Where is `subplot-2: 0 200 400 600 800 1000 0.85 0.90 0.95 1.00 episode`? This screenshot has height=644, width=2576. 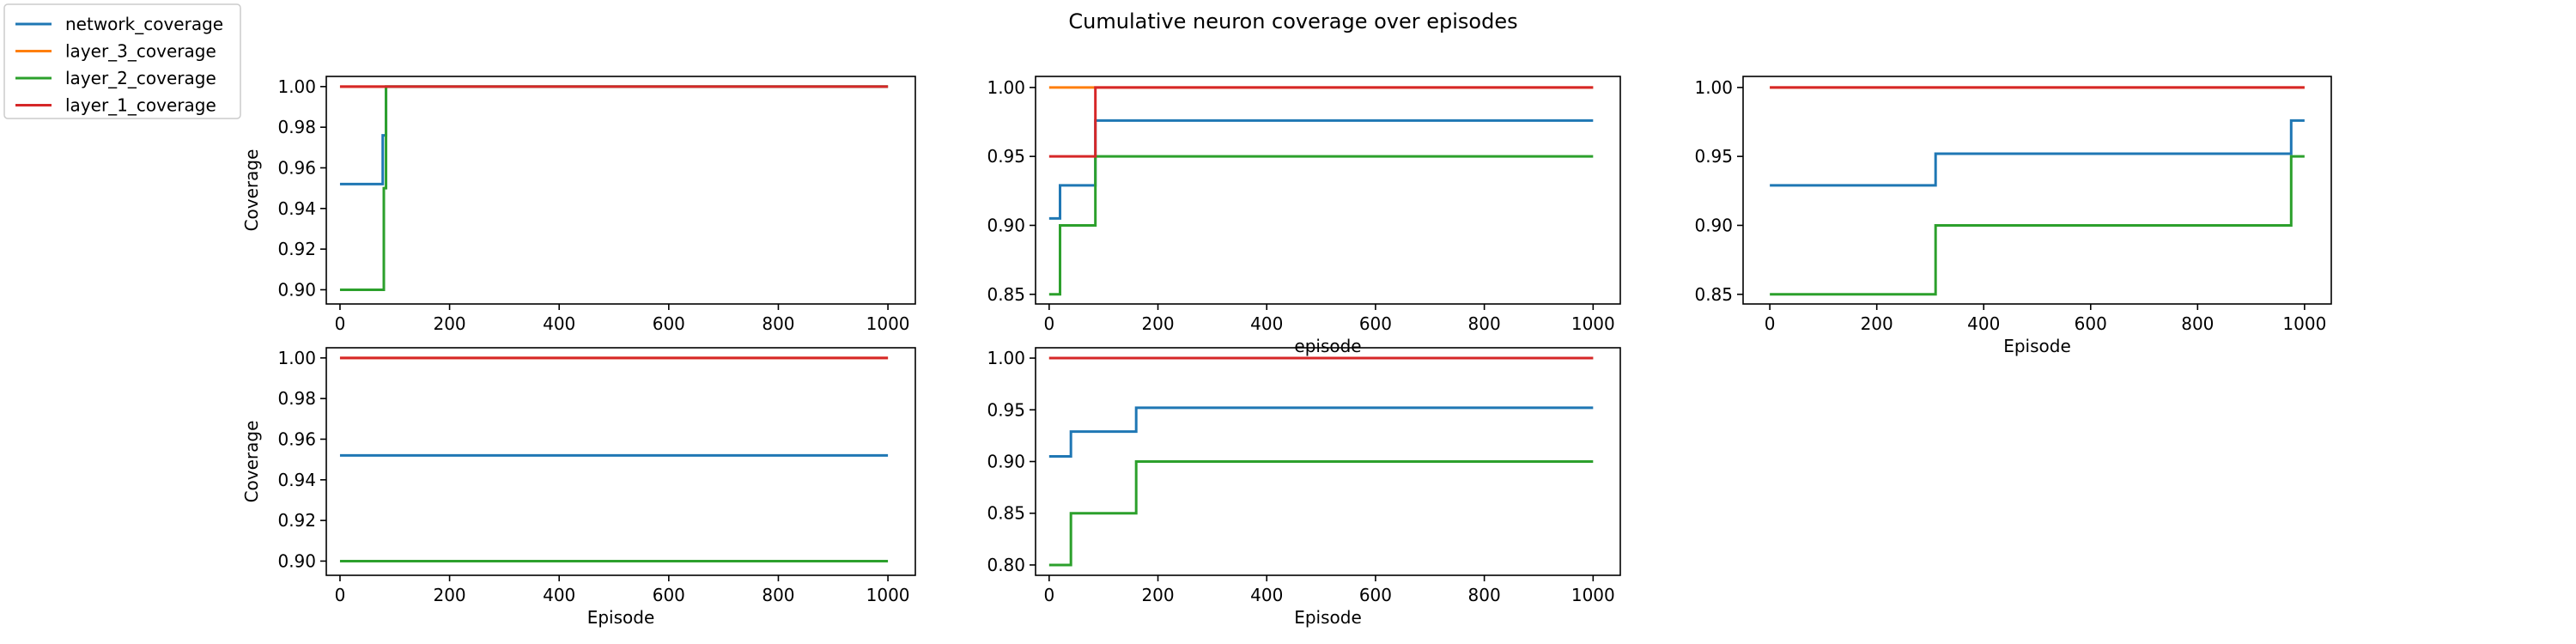
subplot-2: 0 200 400 600 800 1000 0.85 0.90 0.95 1.00 episode is located at coordinates (1304, 216).